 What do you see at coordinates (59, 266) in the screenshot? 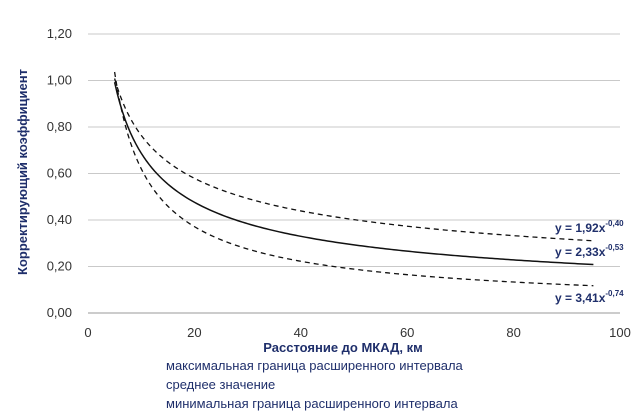
I see `y-tick-label: 0,20` at bounding box center [59, 266].